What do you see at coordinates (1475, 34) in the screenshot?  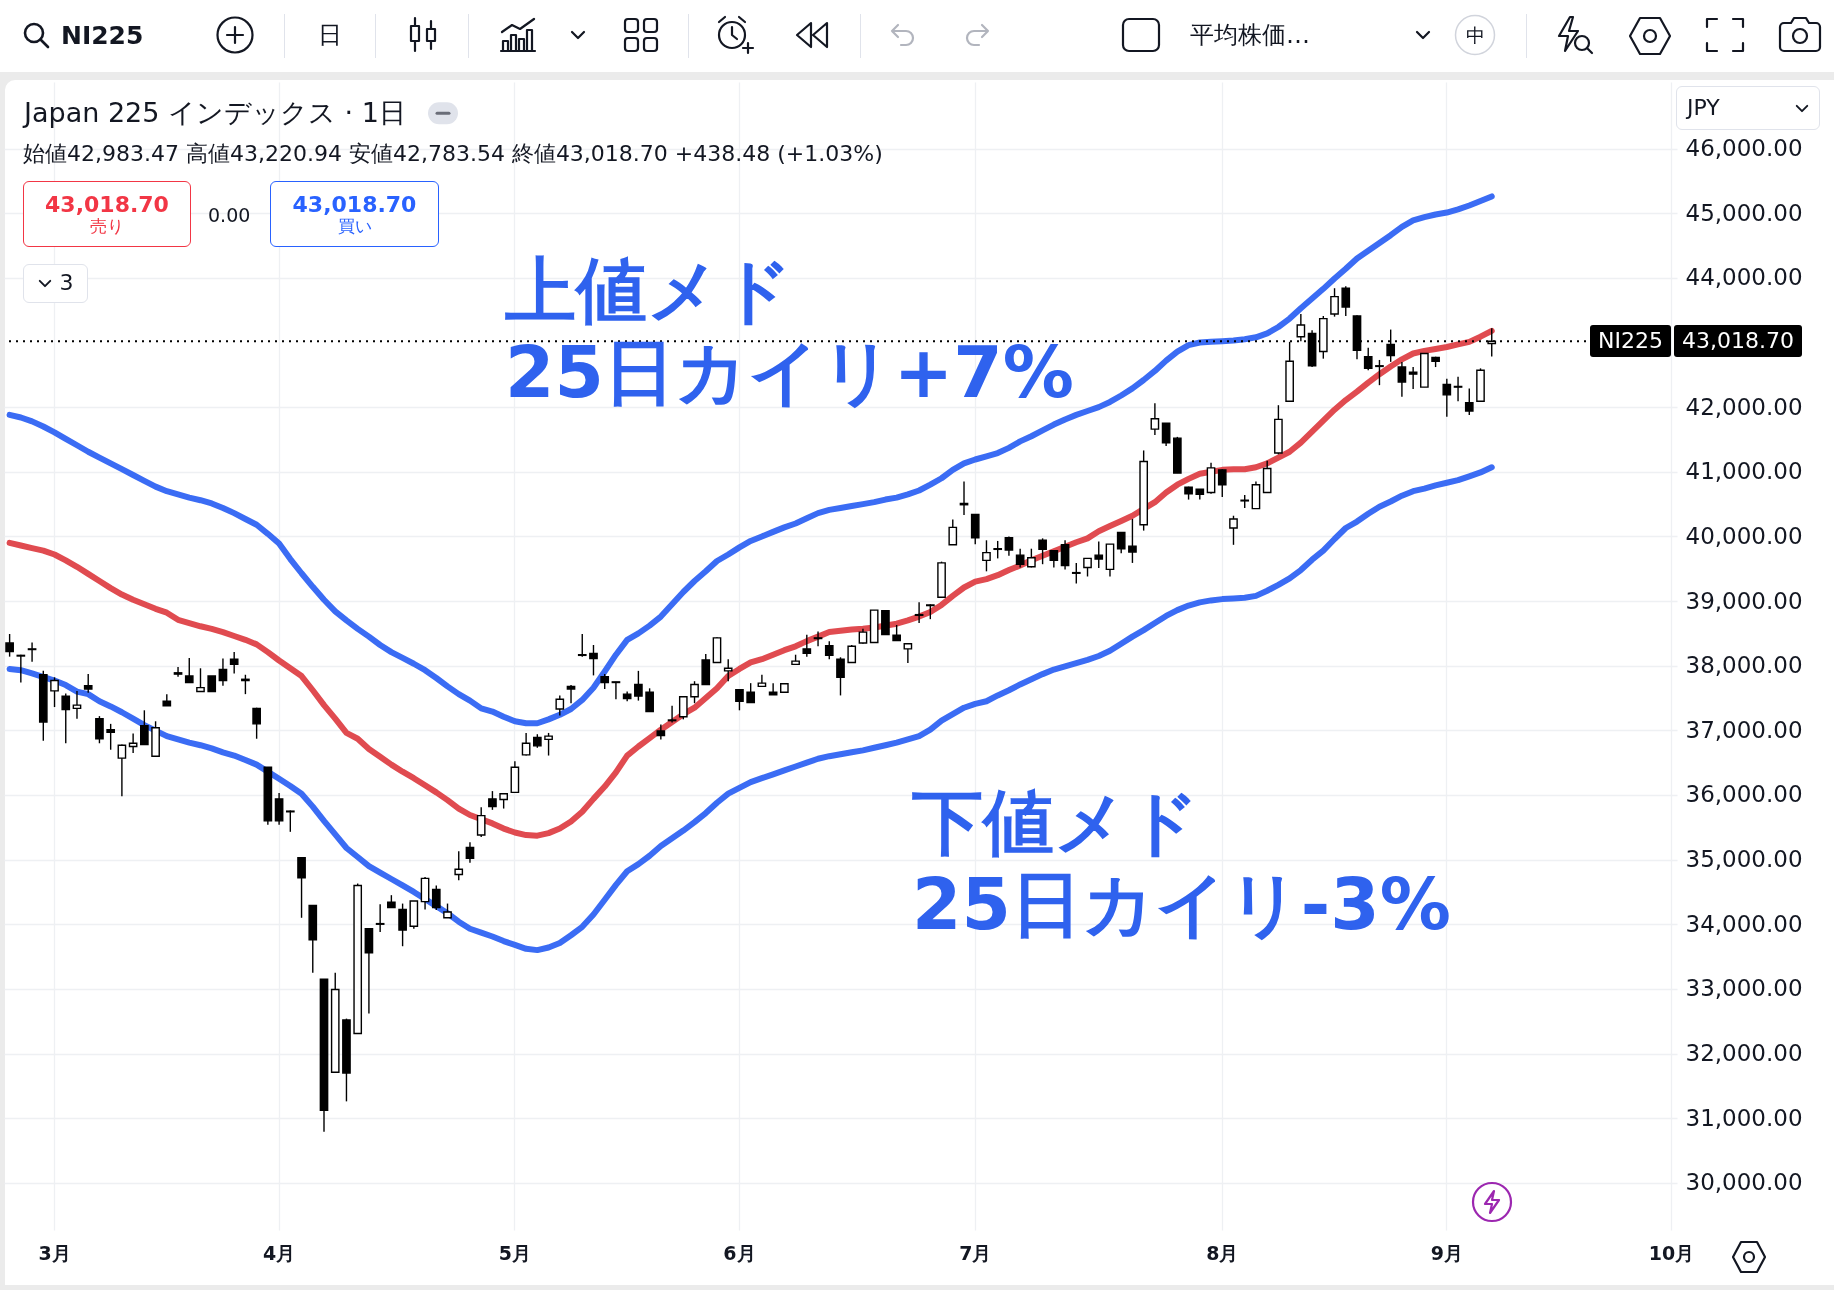 I see `text: 中` at bounding box center [1475, 34].